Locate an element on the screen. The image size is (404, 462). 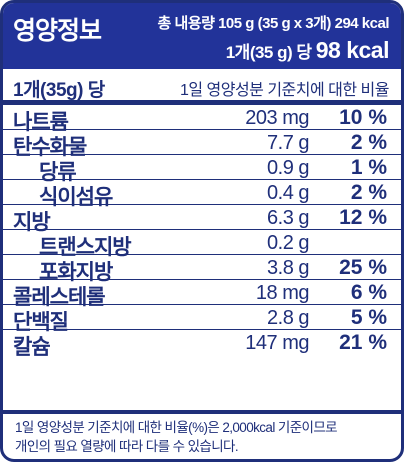
nutrient-name: 나트륨 is located at coordinates (41, 122).